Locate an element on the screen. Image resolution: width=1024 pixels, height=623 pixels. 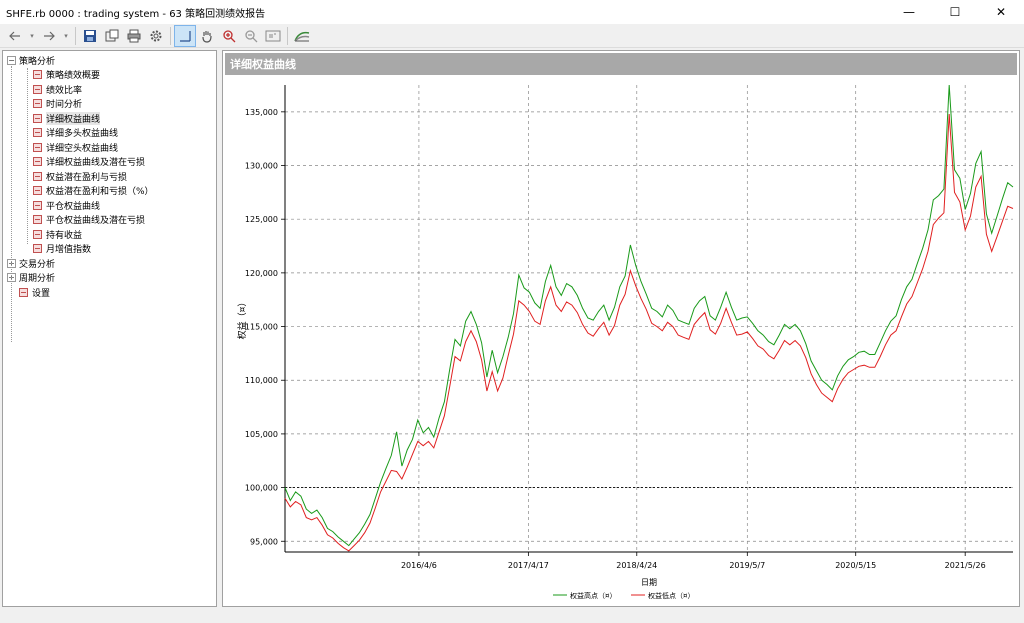
tree-node-label: 周期分析 is located at coordinates (37, 279).